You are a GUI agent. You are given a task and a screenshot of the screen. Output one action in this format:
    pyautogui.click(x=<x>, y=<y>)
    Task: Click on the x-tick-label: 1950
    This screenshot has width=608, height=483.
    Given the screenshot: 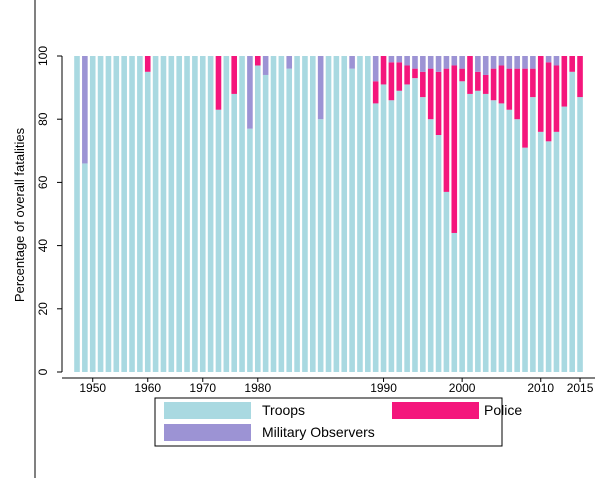 What is the action you would take?
    pyautogui.click(x=92, y=388)
    